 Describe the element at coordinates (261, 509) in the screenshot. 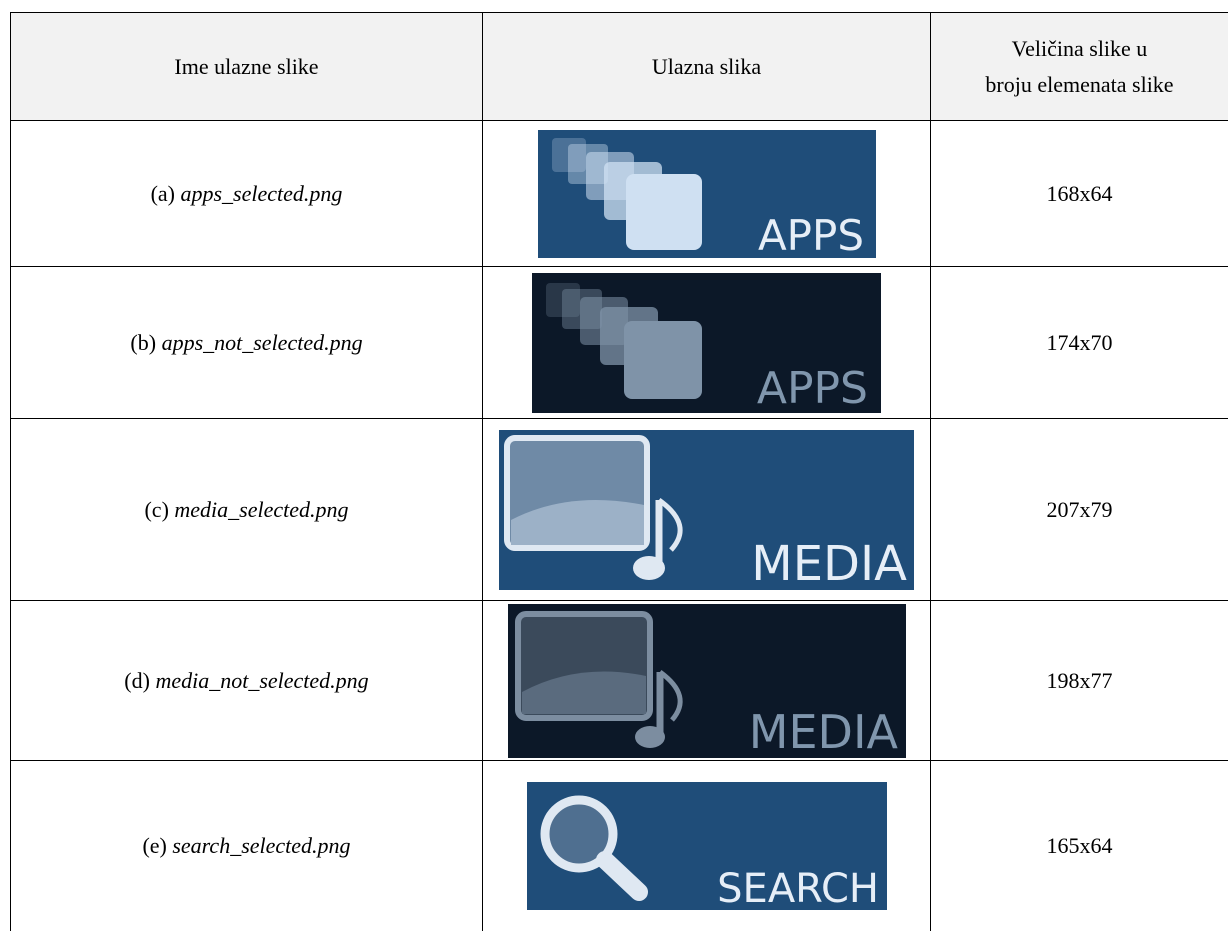

I see `file-name: media_selected.png` at that location.